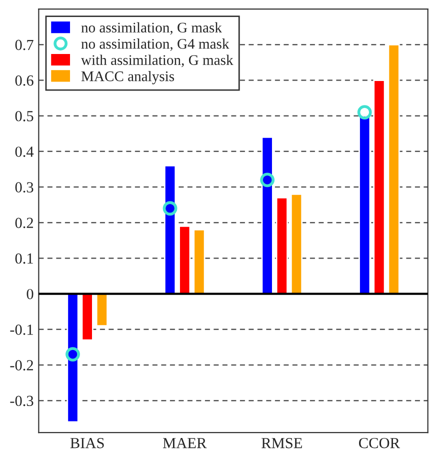 This screenshot has height=453, width=430. Describe the element at coordinates (157, 61) in the screenshot. I see `legend-label: with assimilation, G mask` at that location.